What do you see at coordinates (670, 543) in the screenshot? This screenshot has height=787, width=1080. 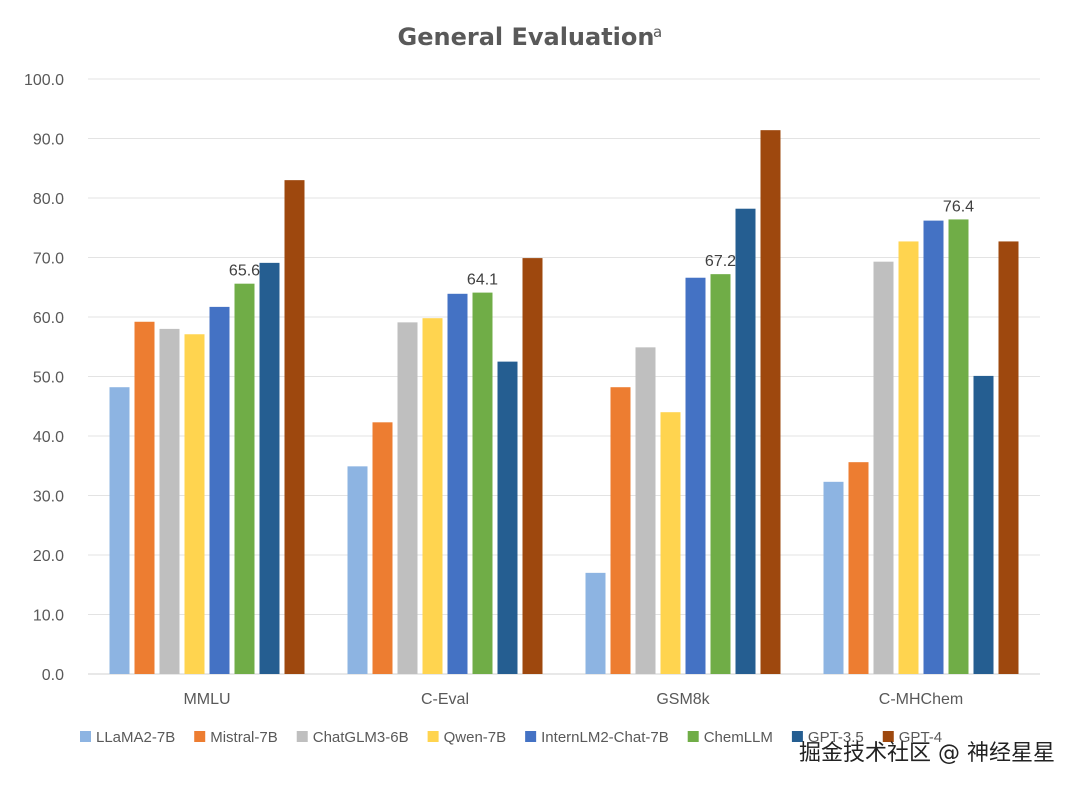 I see `bar-qwen-7b-gsm8k: Qwen-7B / GSM8k: 44` at bounding box center [670, 543].